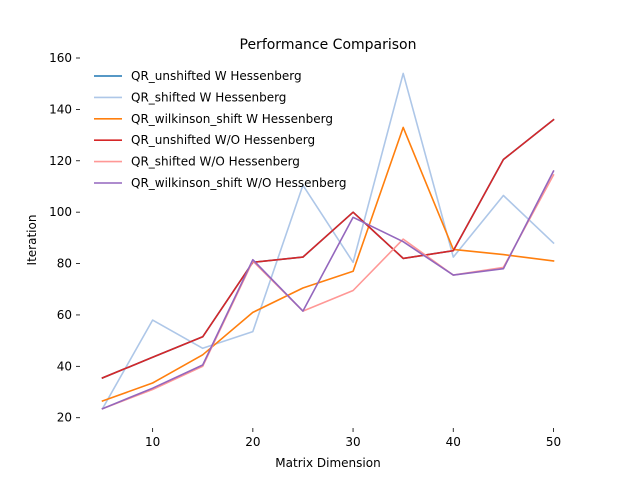 The height and width of the screenshot is (480, 640). I want to click on x-tick-label: 20, so click(252, 442).